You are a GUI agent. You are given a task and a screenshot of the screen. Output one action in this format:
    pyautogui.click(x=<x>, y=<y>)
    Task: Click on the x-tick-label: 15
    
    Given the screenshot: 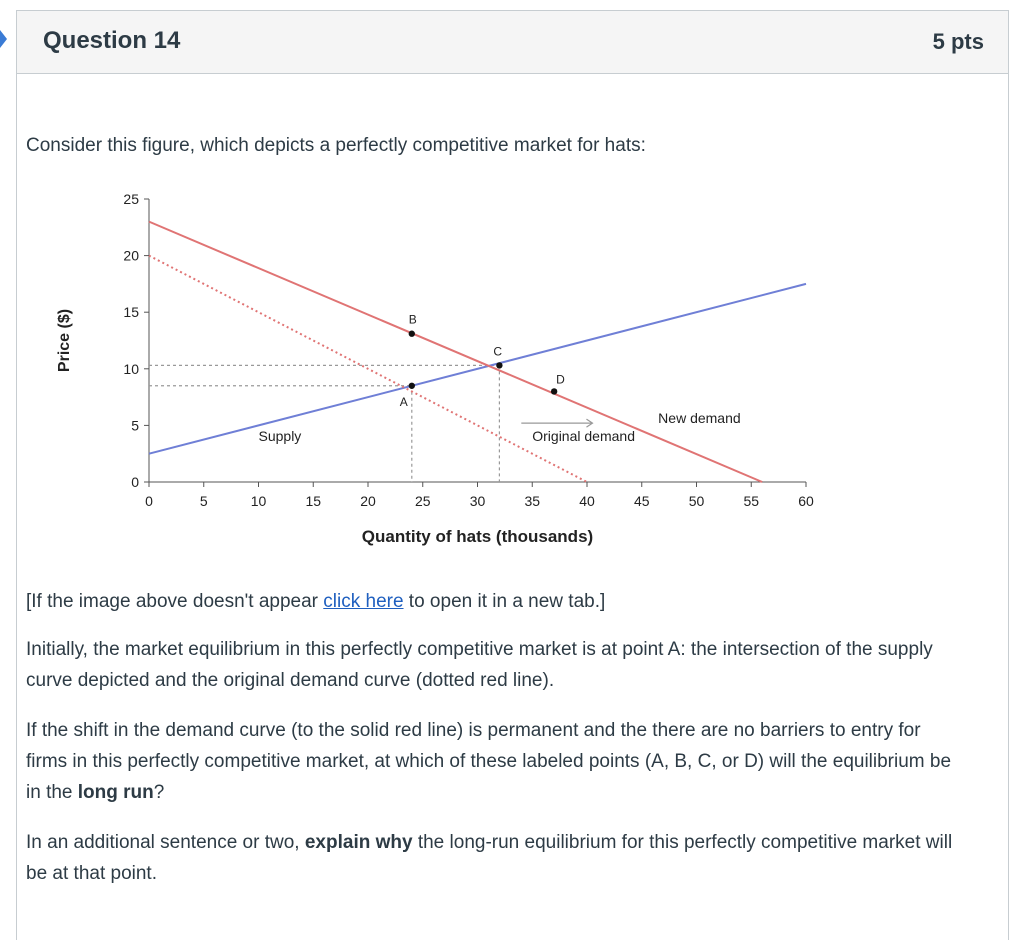 What is the action you would take?
    pyautogui.click(x=313, y=501)
    